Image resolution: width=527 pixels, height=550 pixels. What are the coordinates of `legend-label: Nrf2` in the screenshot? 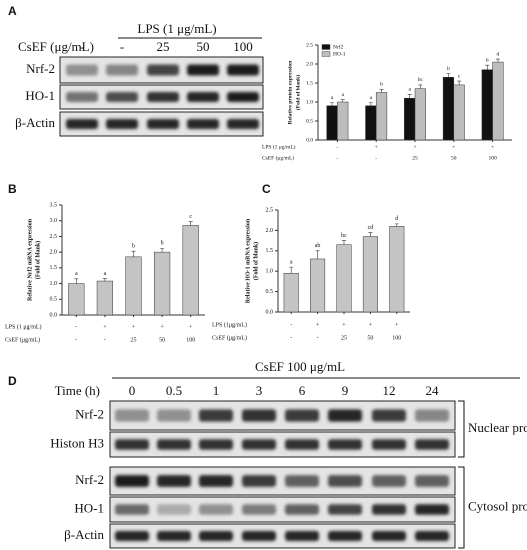 It's located at (338, 46).